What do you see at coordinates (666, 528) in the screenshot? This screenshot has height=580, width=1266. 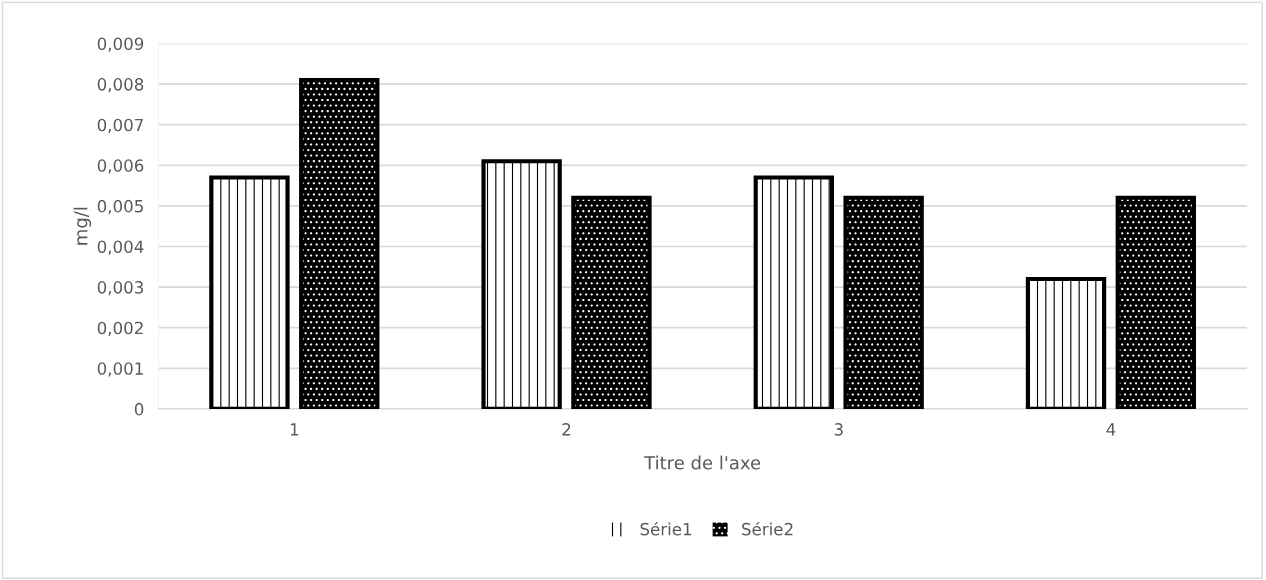 I see `legend-label: Série1` at bounding box center [666, 528].